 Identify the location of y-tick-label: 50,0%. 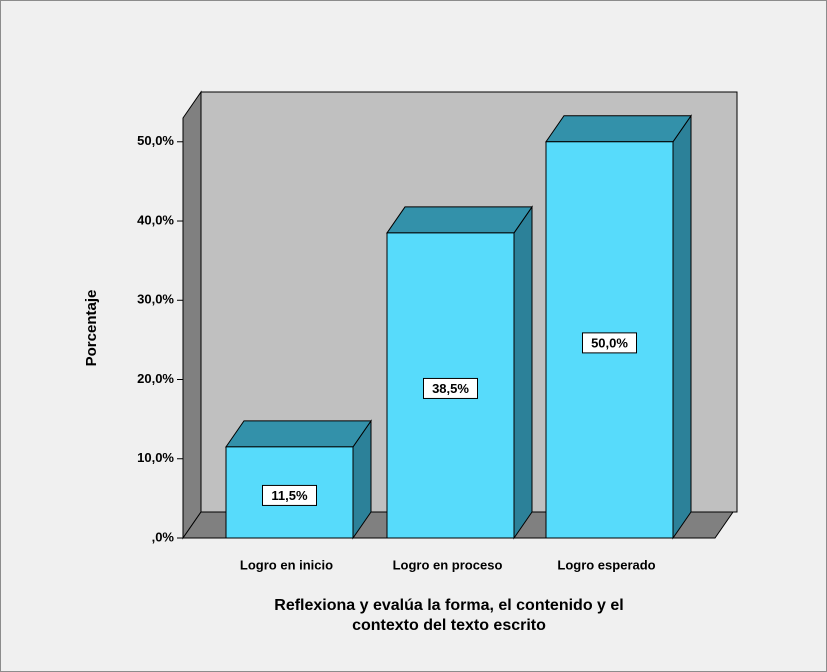
(155, 140).